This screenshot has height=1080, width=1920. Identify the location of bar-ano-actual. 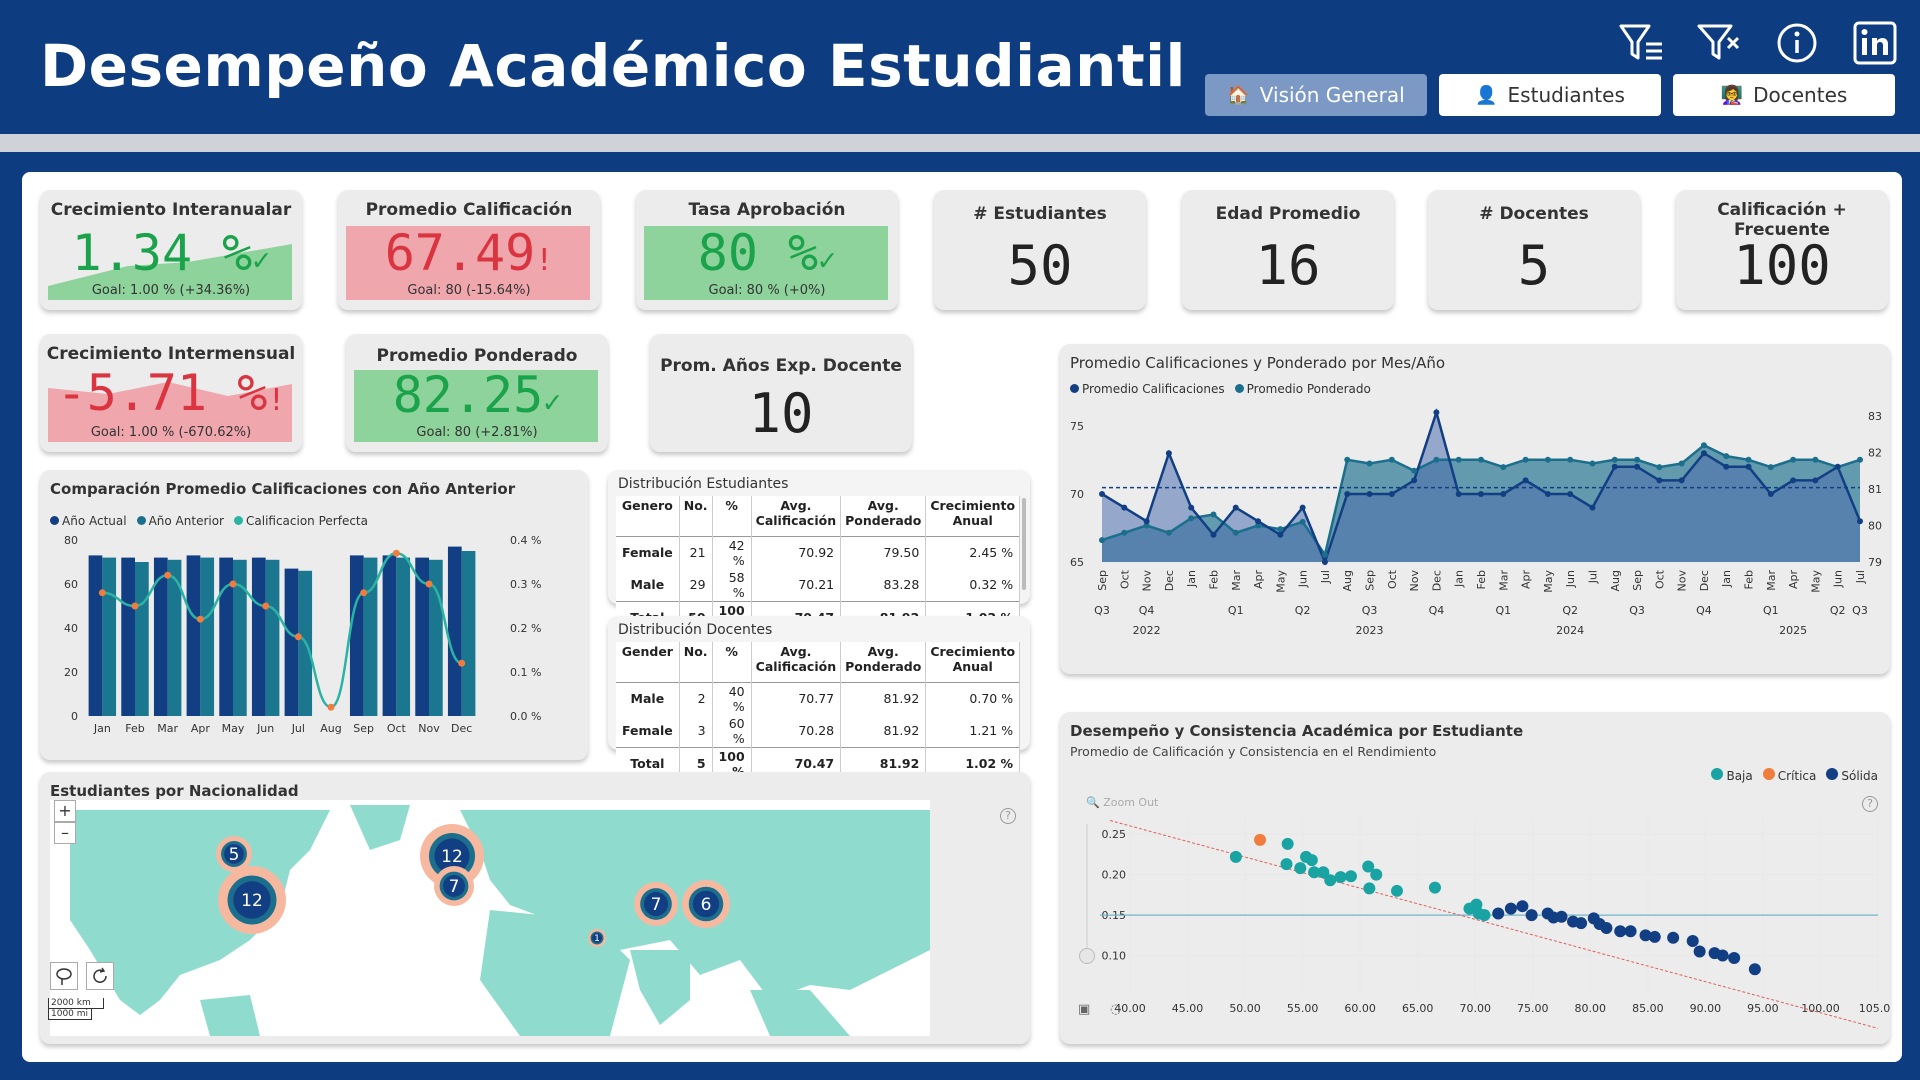
(356, 635).